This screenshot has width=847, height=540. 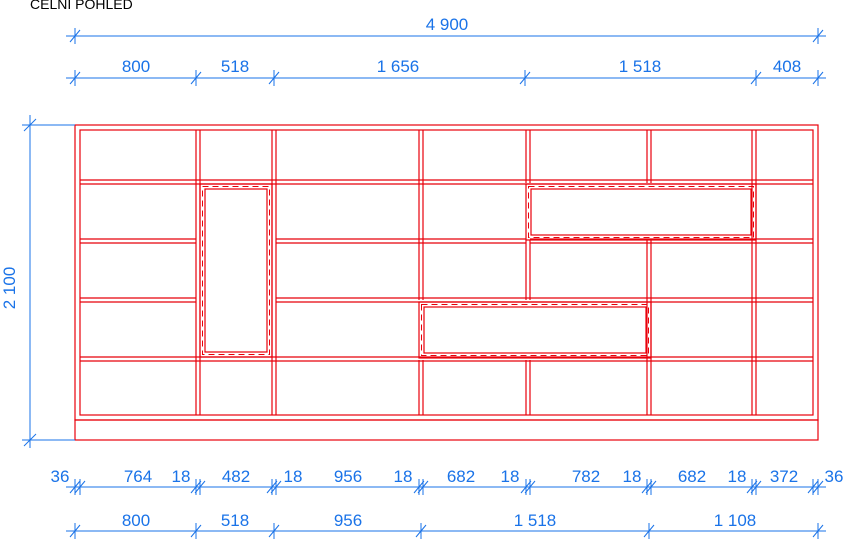 I want to click on plinth, so click(x=446, y=430).